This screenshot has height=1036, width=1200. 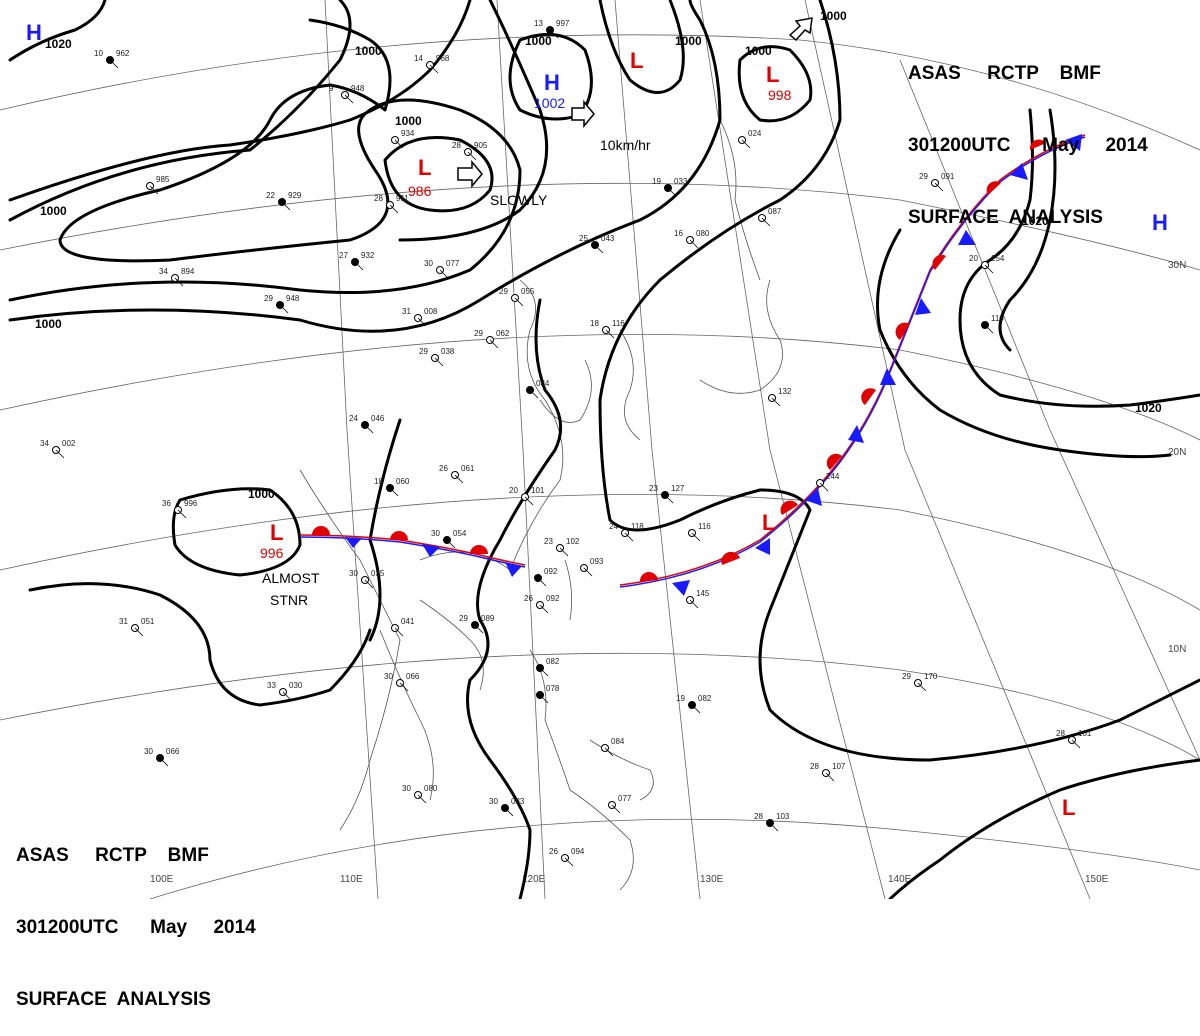 I want to click on station-temp: 16, so click(x=678, y=233).